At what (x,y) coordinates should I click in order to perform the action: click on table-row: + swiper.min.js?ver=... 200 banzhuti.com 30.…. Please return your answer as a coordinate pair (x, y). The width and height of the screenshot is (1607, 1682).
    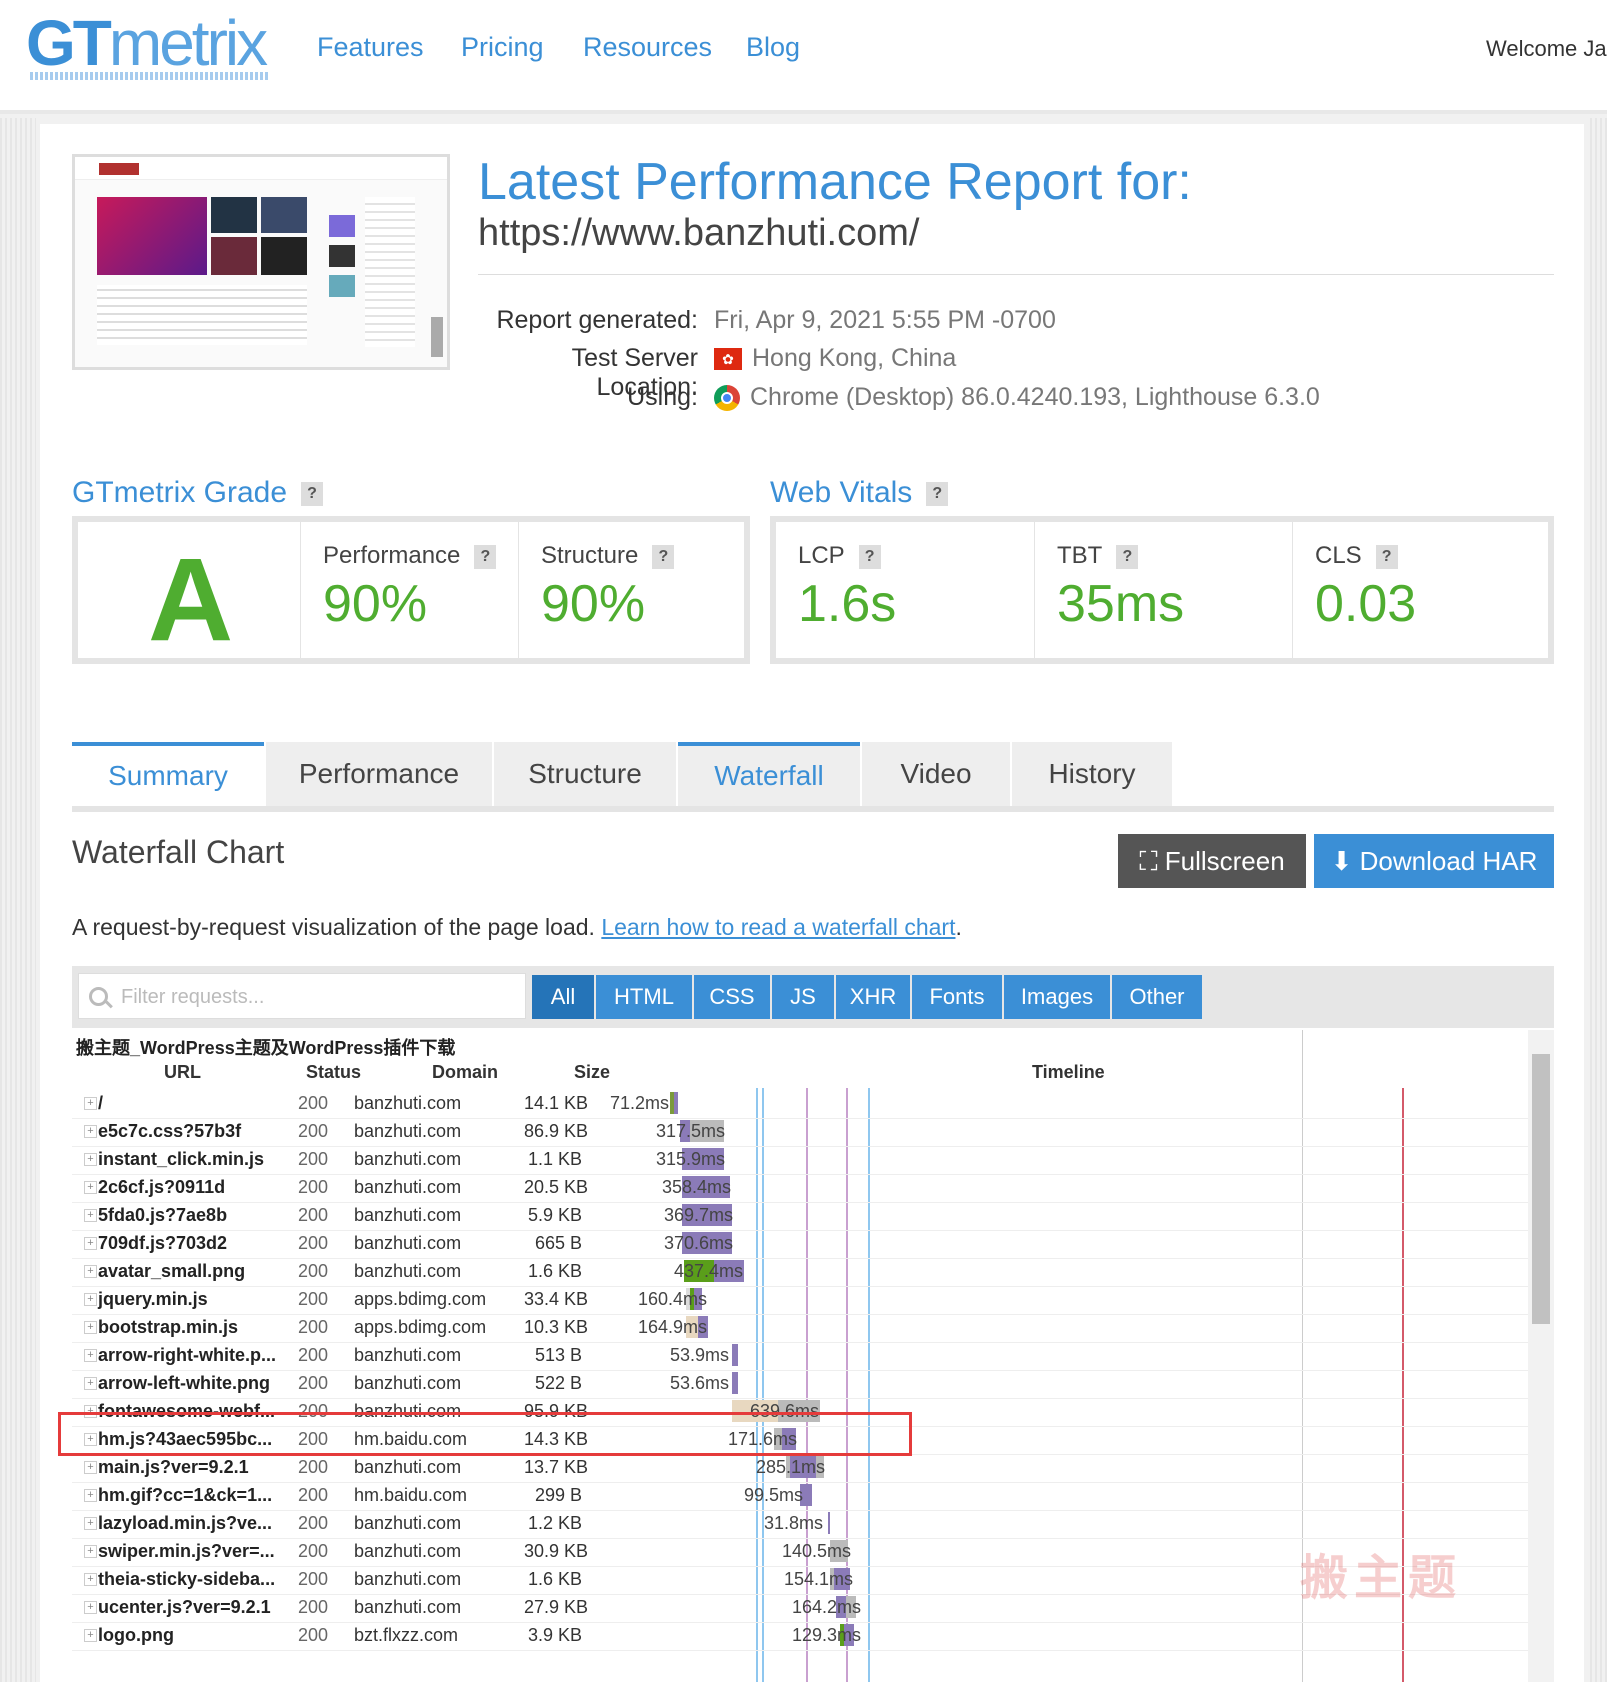
    Looking at the image, I should click on (801, 1551).